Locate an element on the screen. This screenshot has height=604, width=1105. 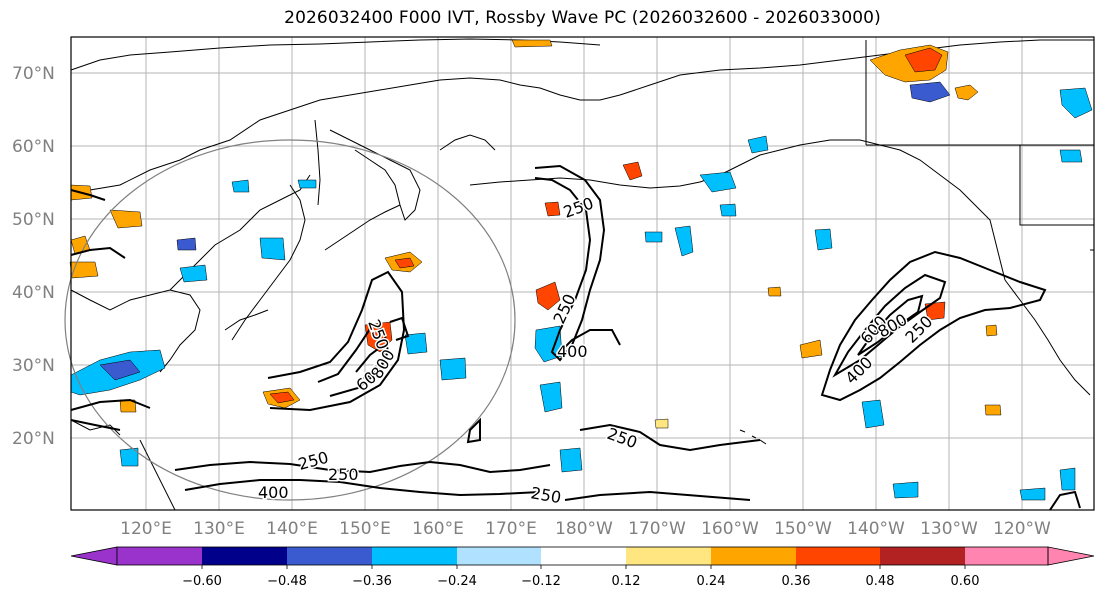
colorbar-tick-0: −0.60 is located at coordinates (202, 581).